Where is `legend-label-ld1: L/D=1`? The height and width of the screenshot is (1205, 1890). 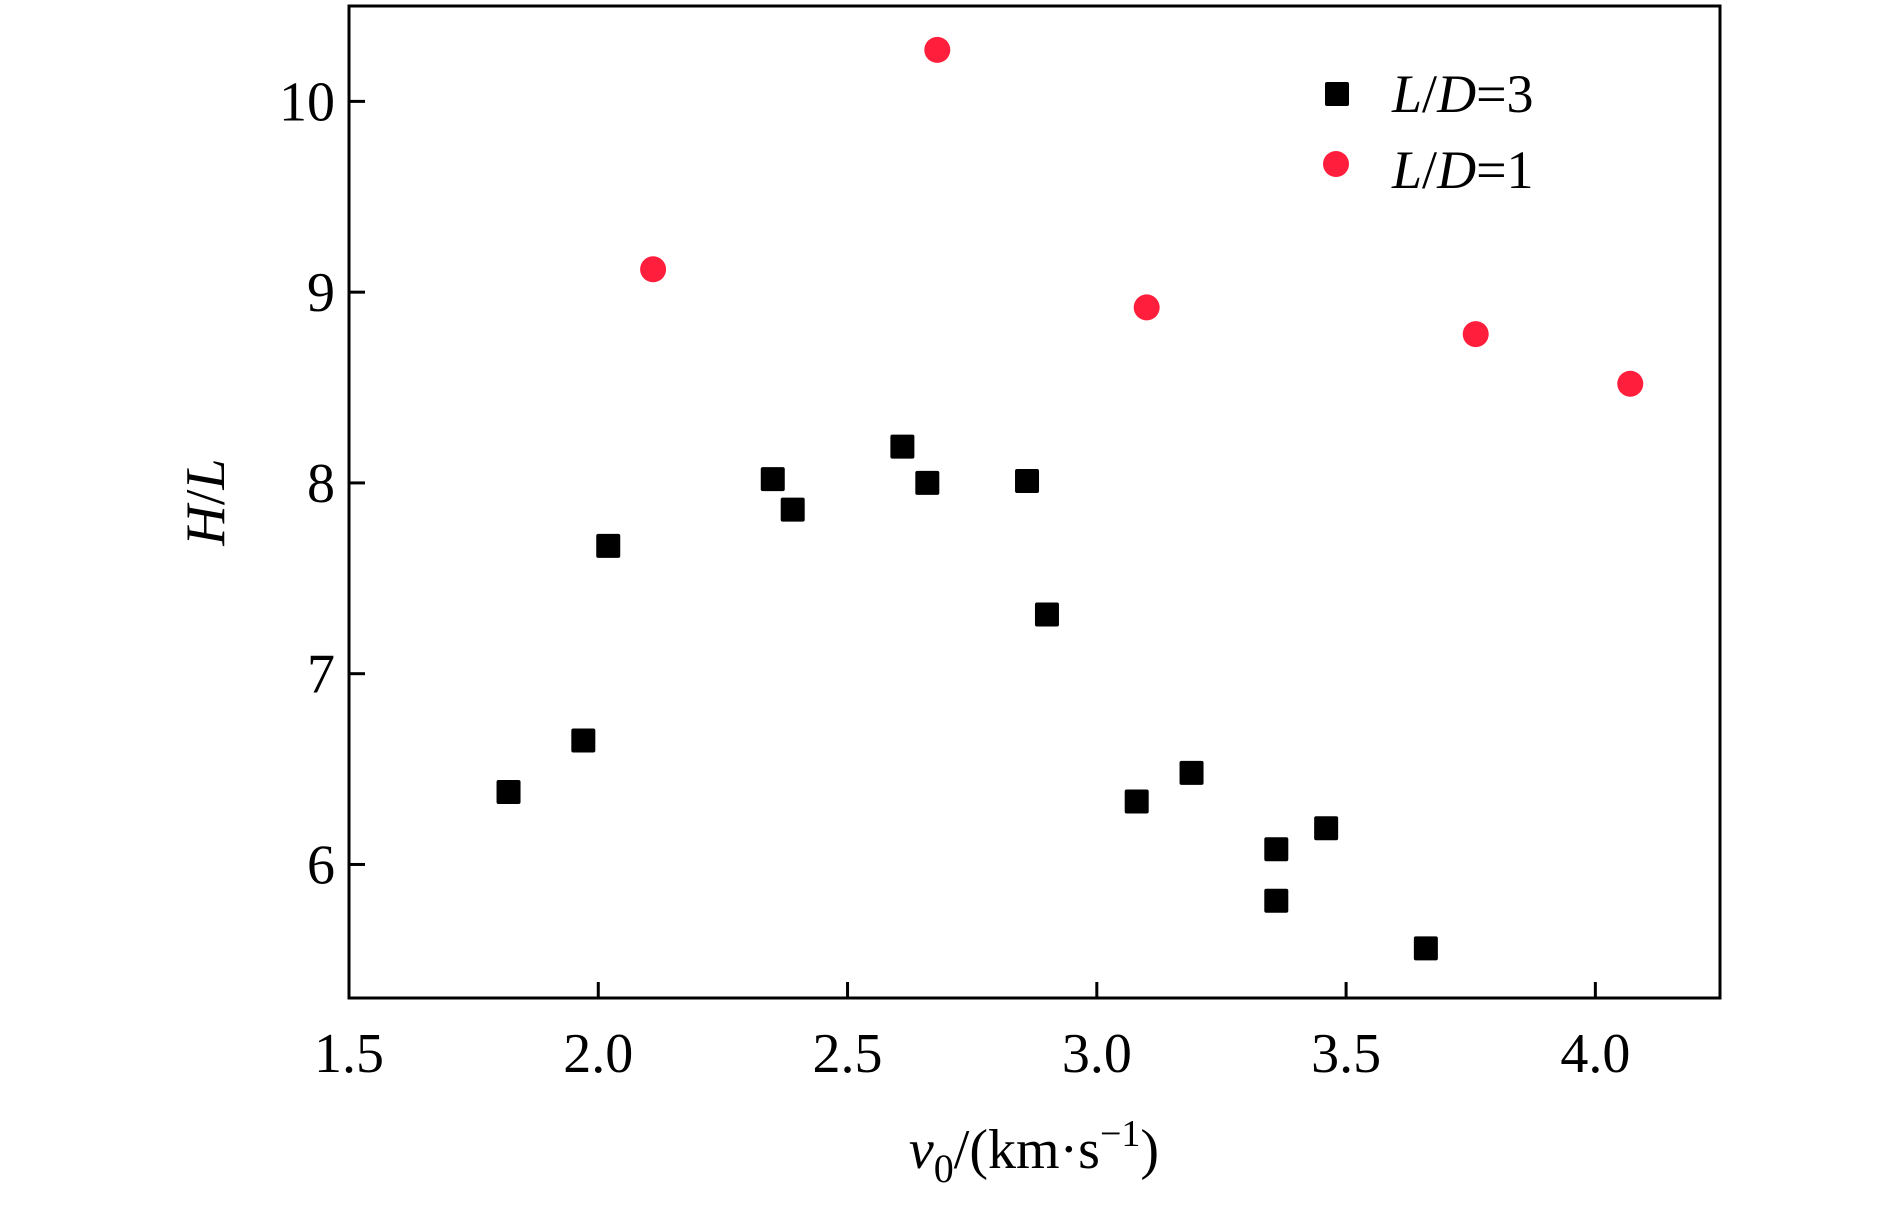
legend-label-ld1: L/D=1 is located at coordinates (1462, 170).